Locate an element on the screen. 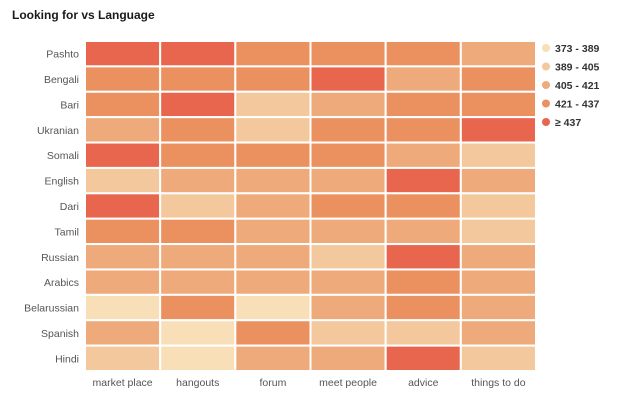  legend-item: 389 - 405 is located at coordinates (571, 68).